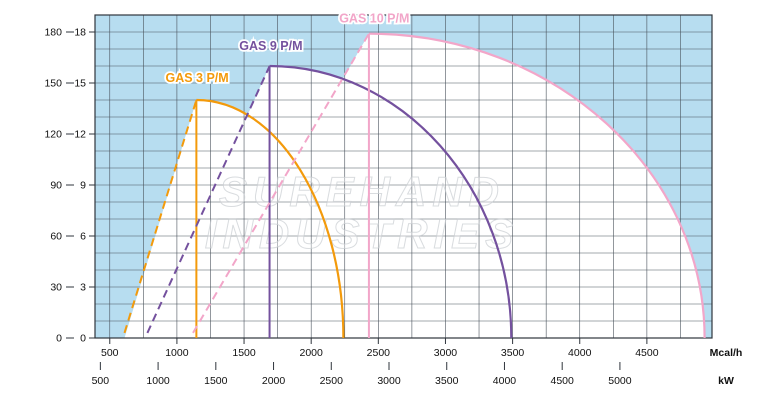  What do you see at coordinates (110, 353) in the screenshot?
I see `mcal-axis-tick-label: 500` at bounding box center [110, 353].